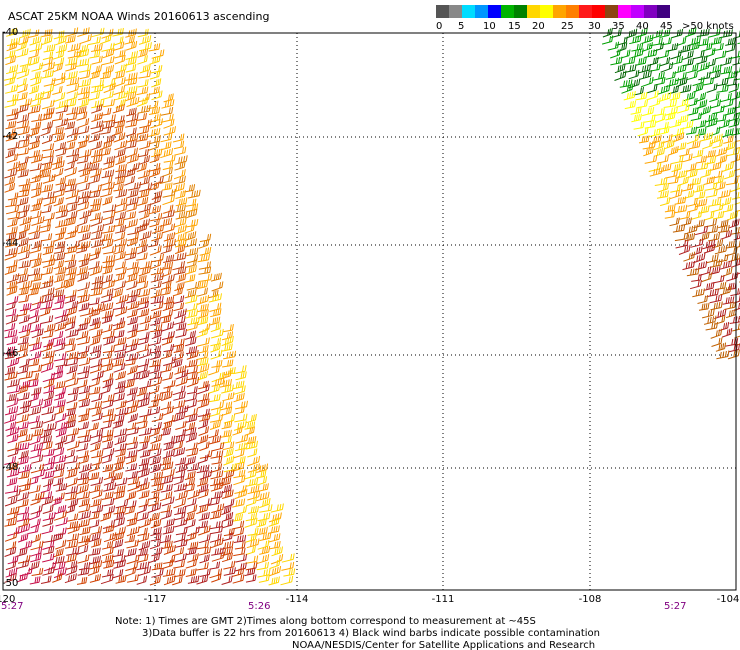  I want to click on legend-label: 40, so click(642, 26).